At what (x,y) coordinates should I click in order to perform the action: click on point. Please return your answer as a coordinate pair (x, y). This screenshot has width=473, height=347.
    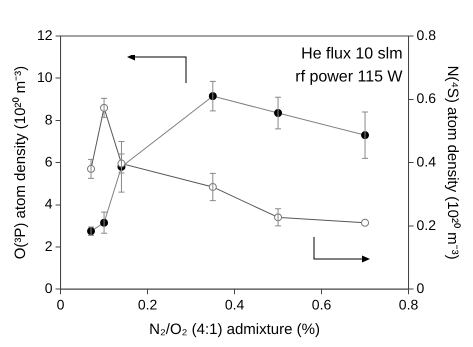
    Looking at the image, I should click on (365, 222).